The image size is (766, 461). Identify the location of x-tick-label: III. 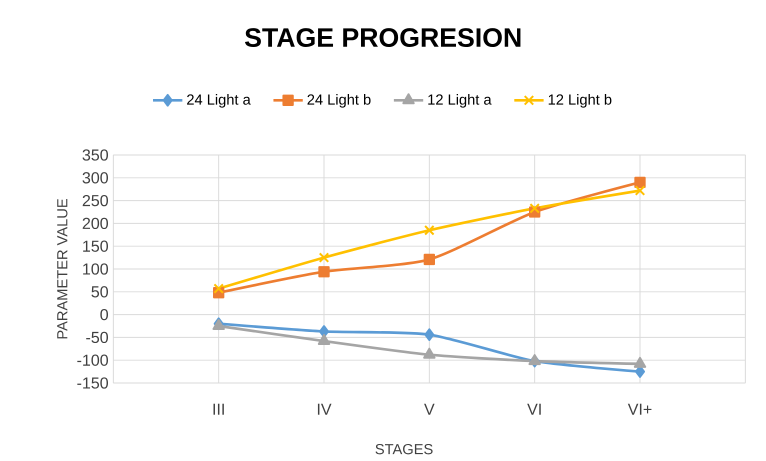
(218, 409).